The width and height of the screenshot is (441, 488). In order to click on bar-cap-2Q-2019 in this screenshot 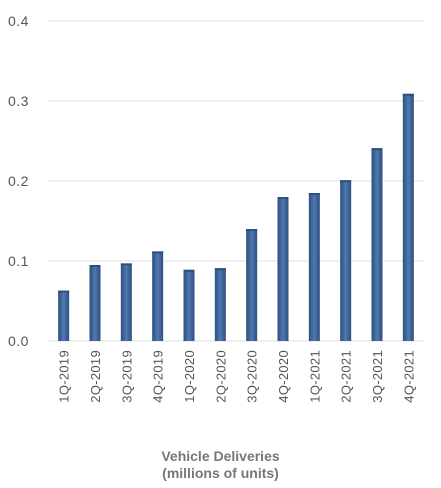, I will do `click(95, 266)`.